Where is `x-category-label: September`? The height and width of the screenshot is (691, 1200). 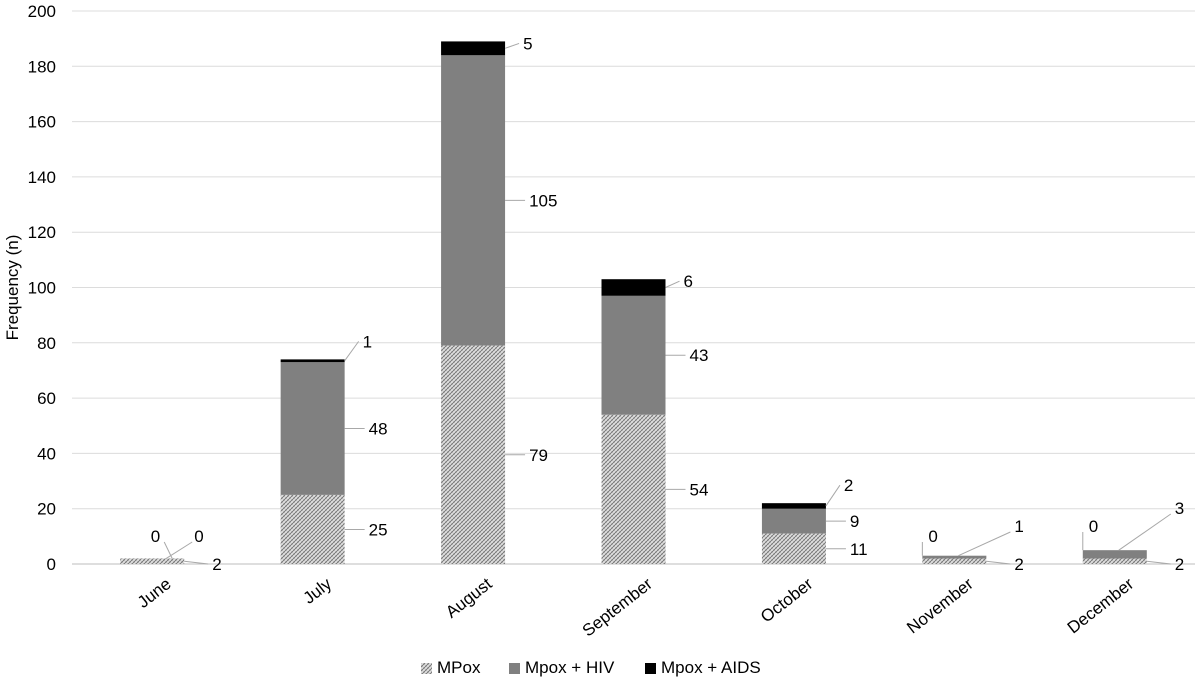 x-category-label: September is located at coordinates (617, 607).